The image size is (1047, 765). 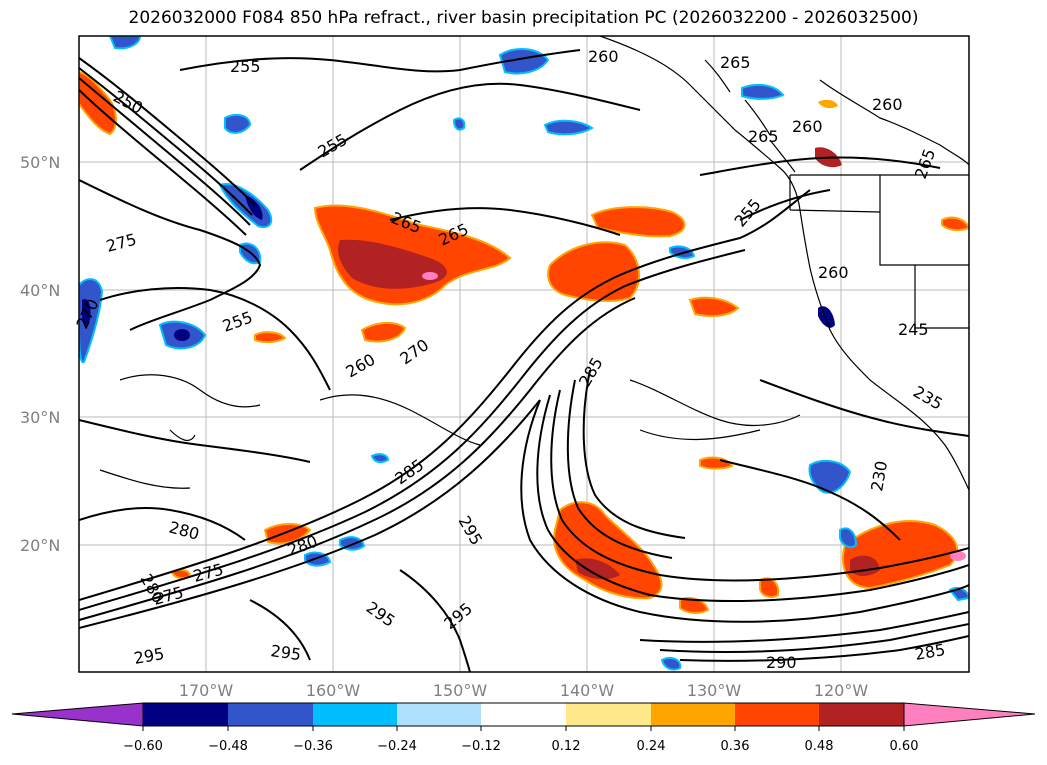 I want to click on colorbar-tick-label: −0.36, so click(x=313, y=746).